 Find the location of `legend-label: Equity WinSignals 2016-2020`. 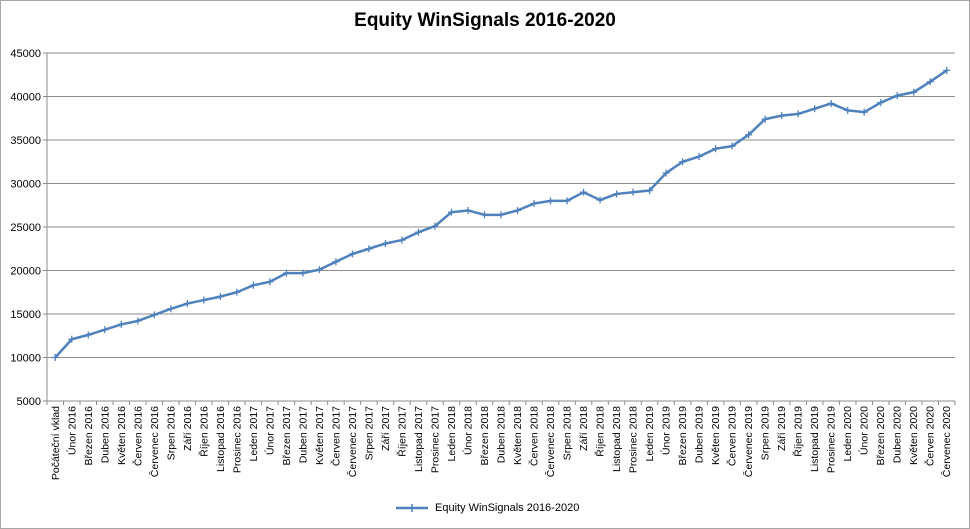

legend-label: Equity WinSignals 2016-2020 is located at coordinates (507, 508).